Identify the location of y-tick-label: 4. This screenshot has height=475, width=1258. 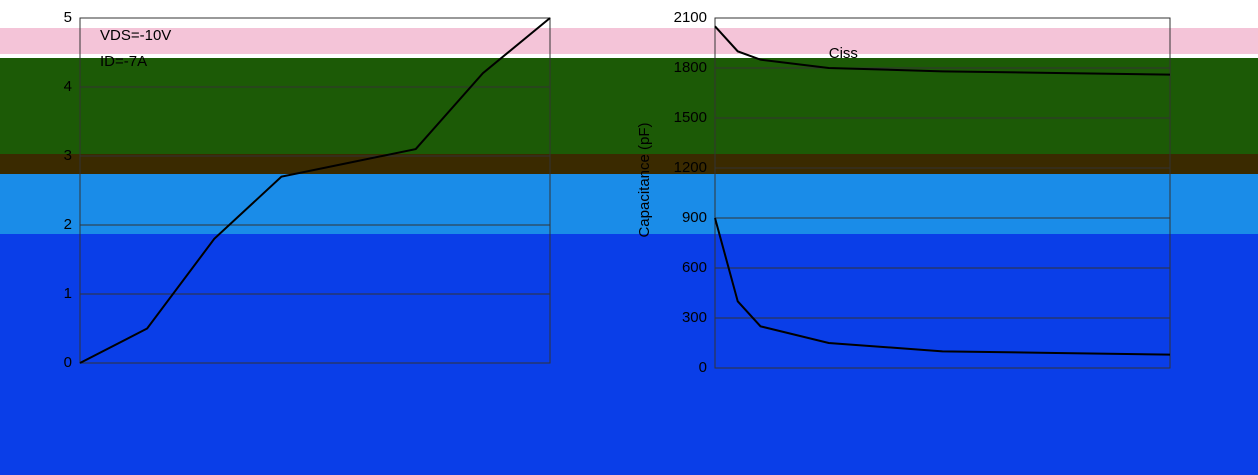
(68, 86).